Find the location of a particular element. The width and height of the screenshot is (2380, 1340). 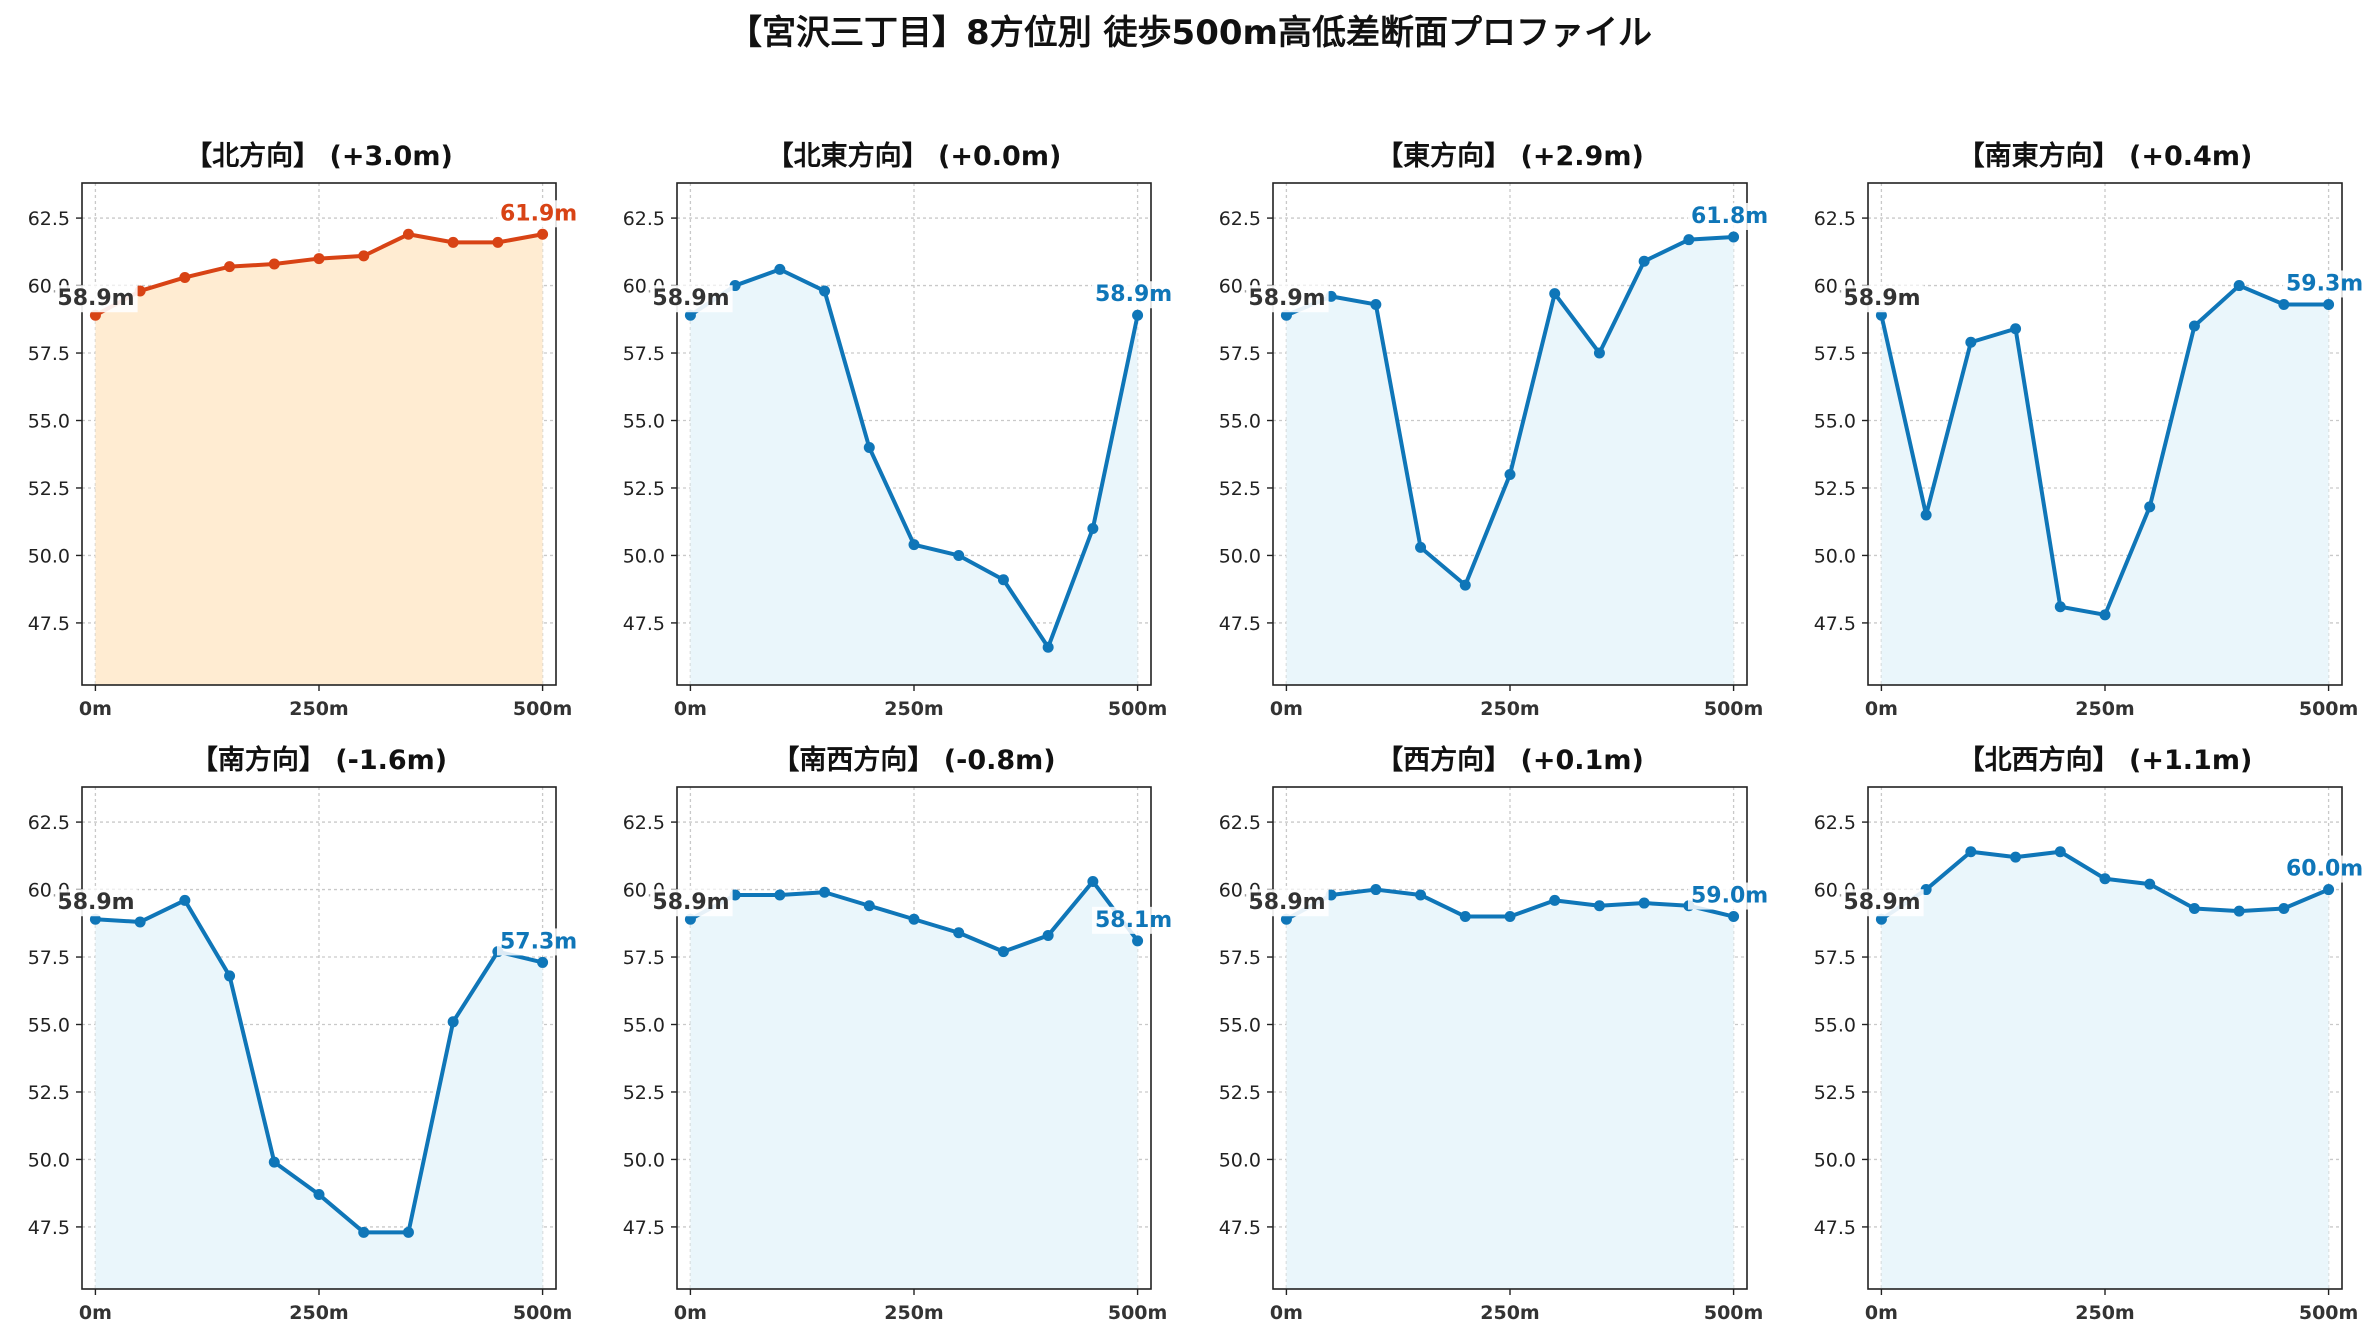

subplot-title: 【南西方向】 (-0.8m) is located at coordinates (913, 760).